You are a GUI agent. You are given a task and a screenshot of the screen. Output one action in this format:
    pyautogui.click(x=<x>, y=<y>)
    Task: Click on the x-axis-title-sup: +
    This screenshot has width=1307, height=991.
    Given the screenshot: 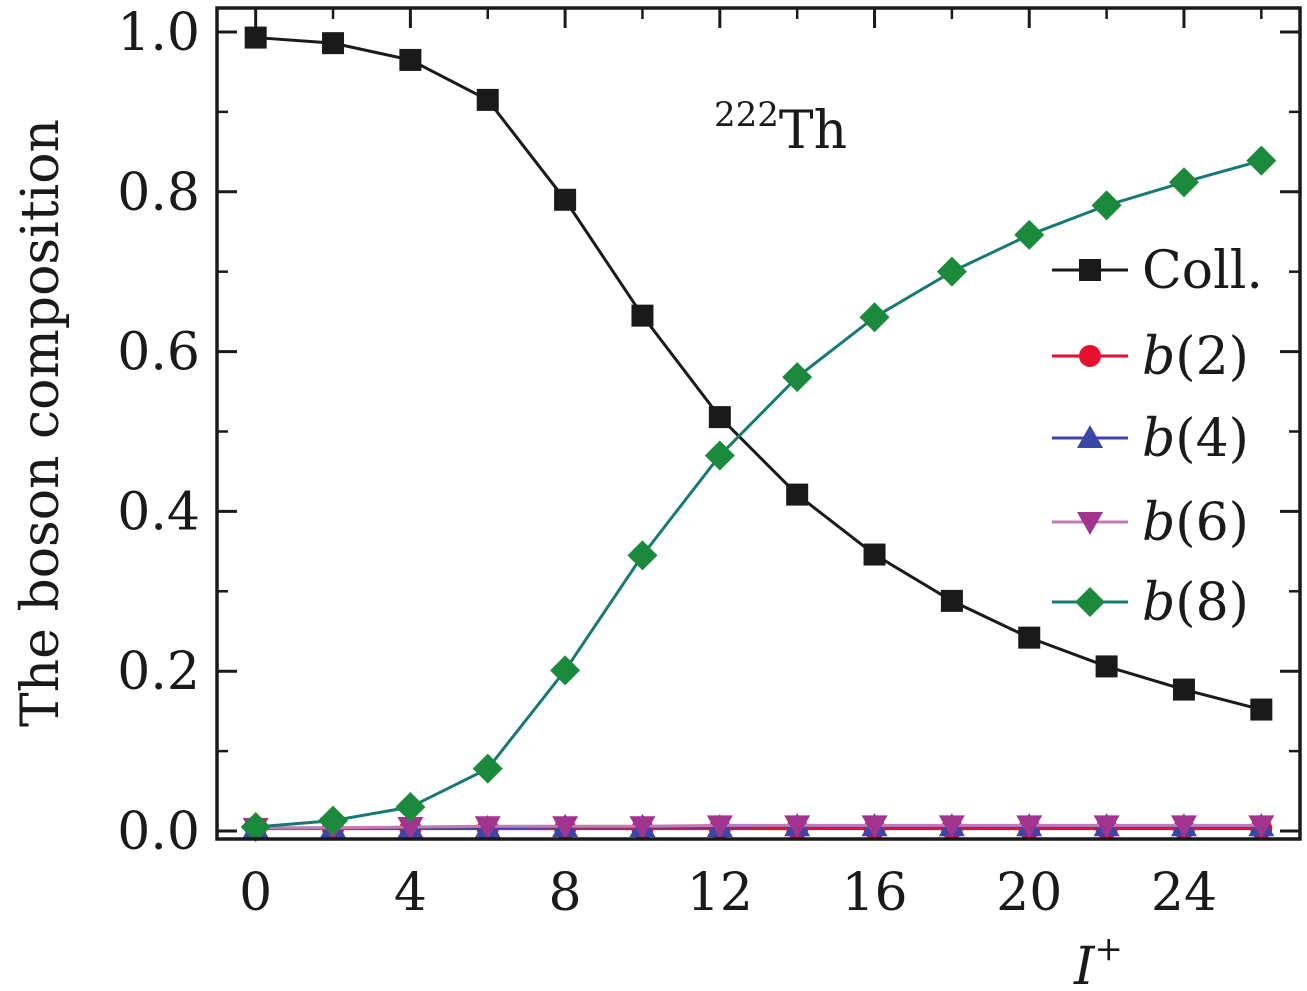 What is the action you would take?
    pyautogui.click(x=1109, y=949)
    